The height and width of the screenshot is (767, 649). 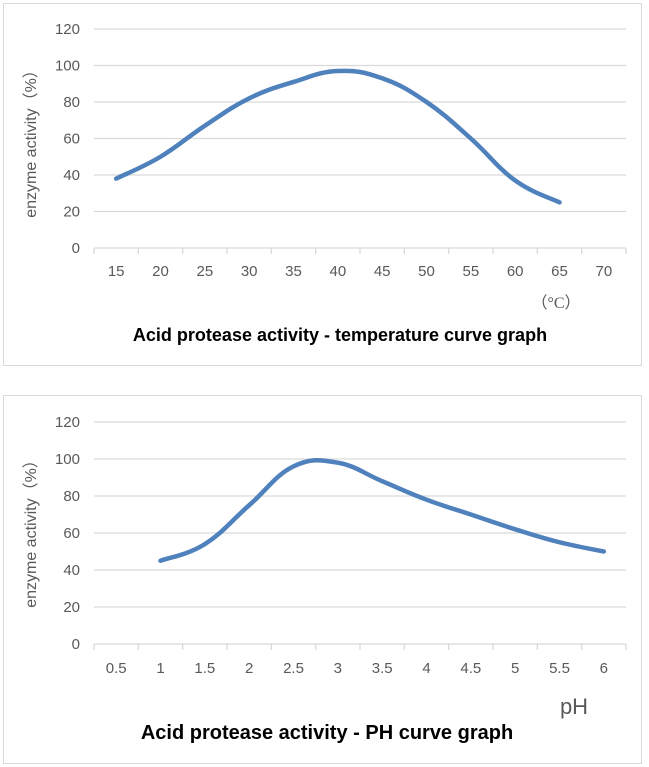 I want to click on chart1-x-tick-label: 20, so click(x=160, y=271).